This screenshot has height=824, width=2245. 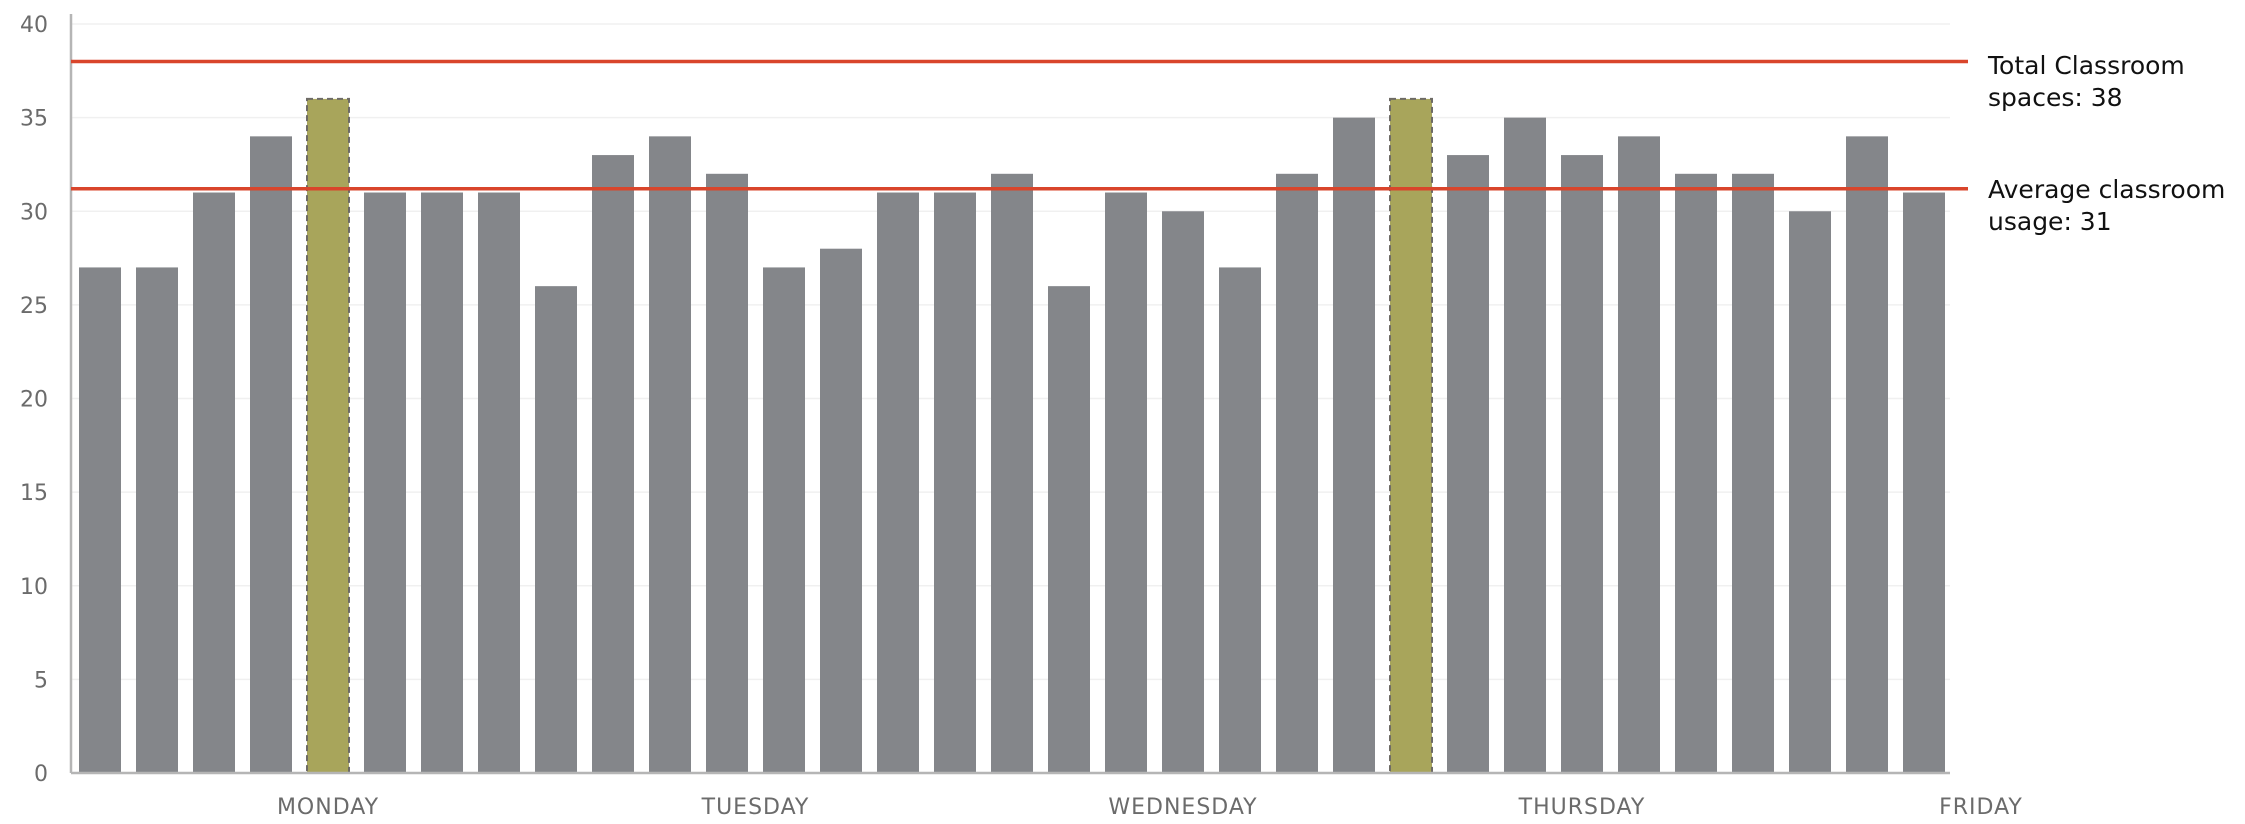 What do you see at coordinates (41, 774) in the screenshot?
I see `y-tick-label: 0` at bounding box center [41, 774].